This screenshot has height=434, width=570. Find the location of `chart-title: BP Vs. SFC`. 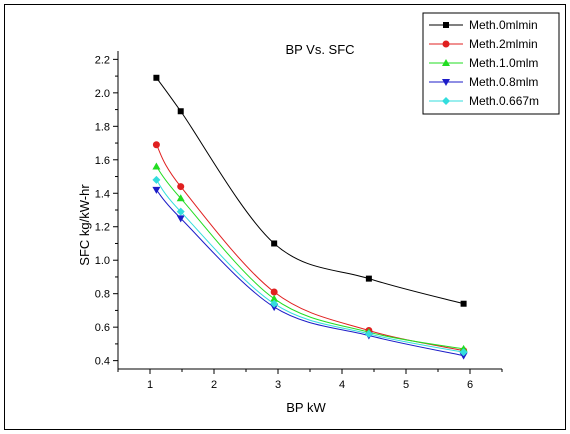

chart-title: BP Vs. SFC is located at coordinates (319, 49).